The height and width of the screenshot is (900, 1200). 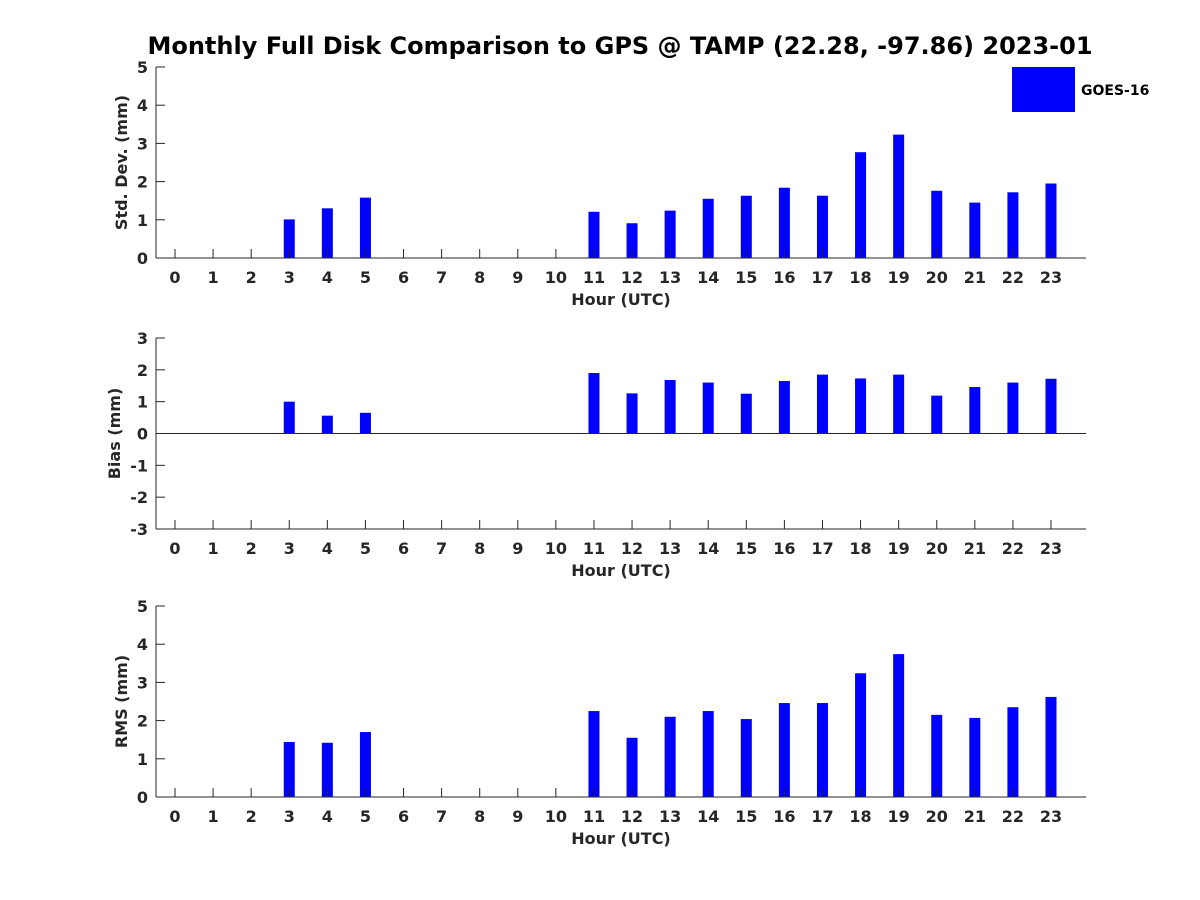 I want to click on x-tick-label-std: 15, so click(x=746, y=277).